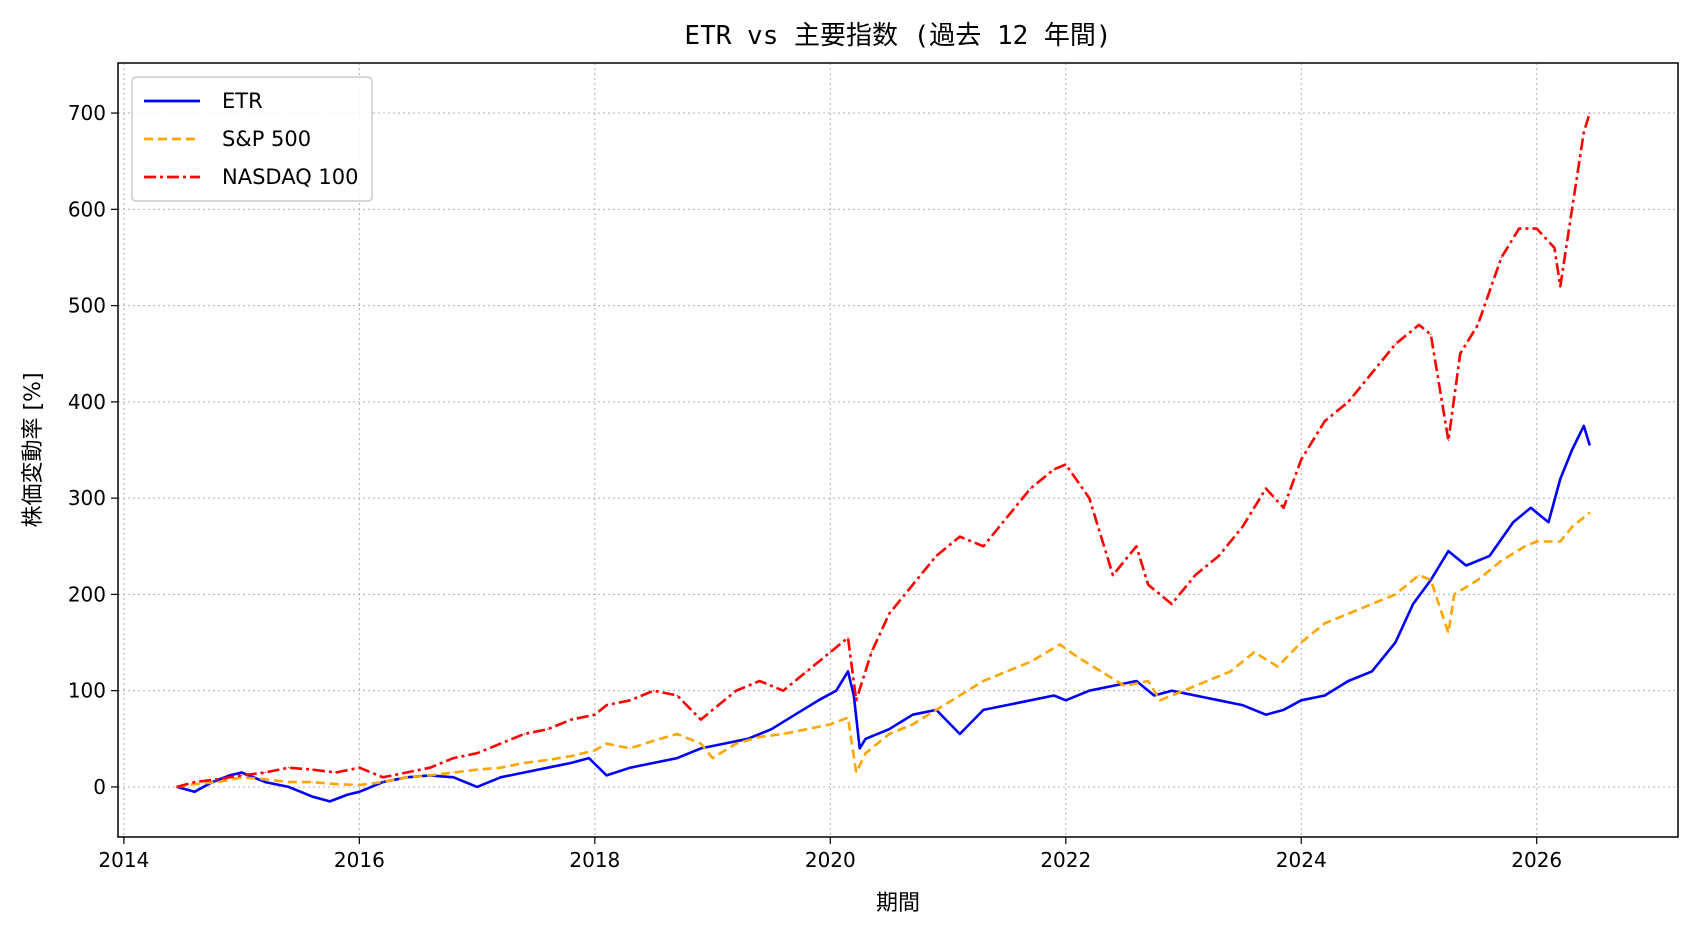 The width and height of the screenshot is (1688, 932). I want to click on y-tick-label: 200, so click(87, 594).